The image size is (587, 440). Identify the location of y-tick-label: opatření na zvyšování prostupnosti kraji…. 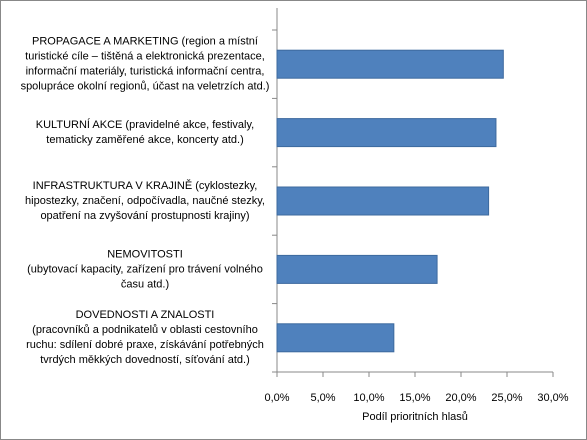
(144, 216).